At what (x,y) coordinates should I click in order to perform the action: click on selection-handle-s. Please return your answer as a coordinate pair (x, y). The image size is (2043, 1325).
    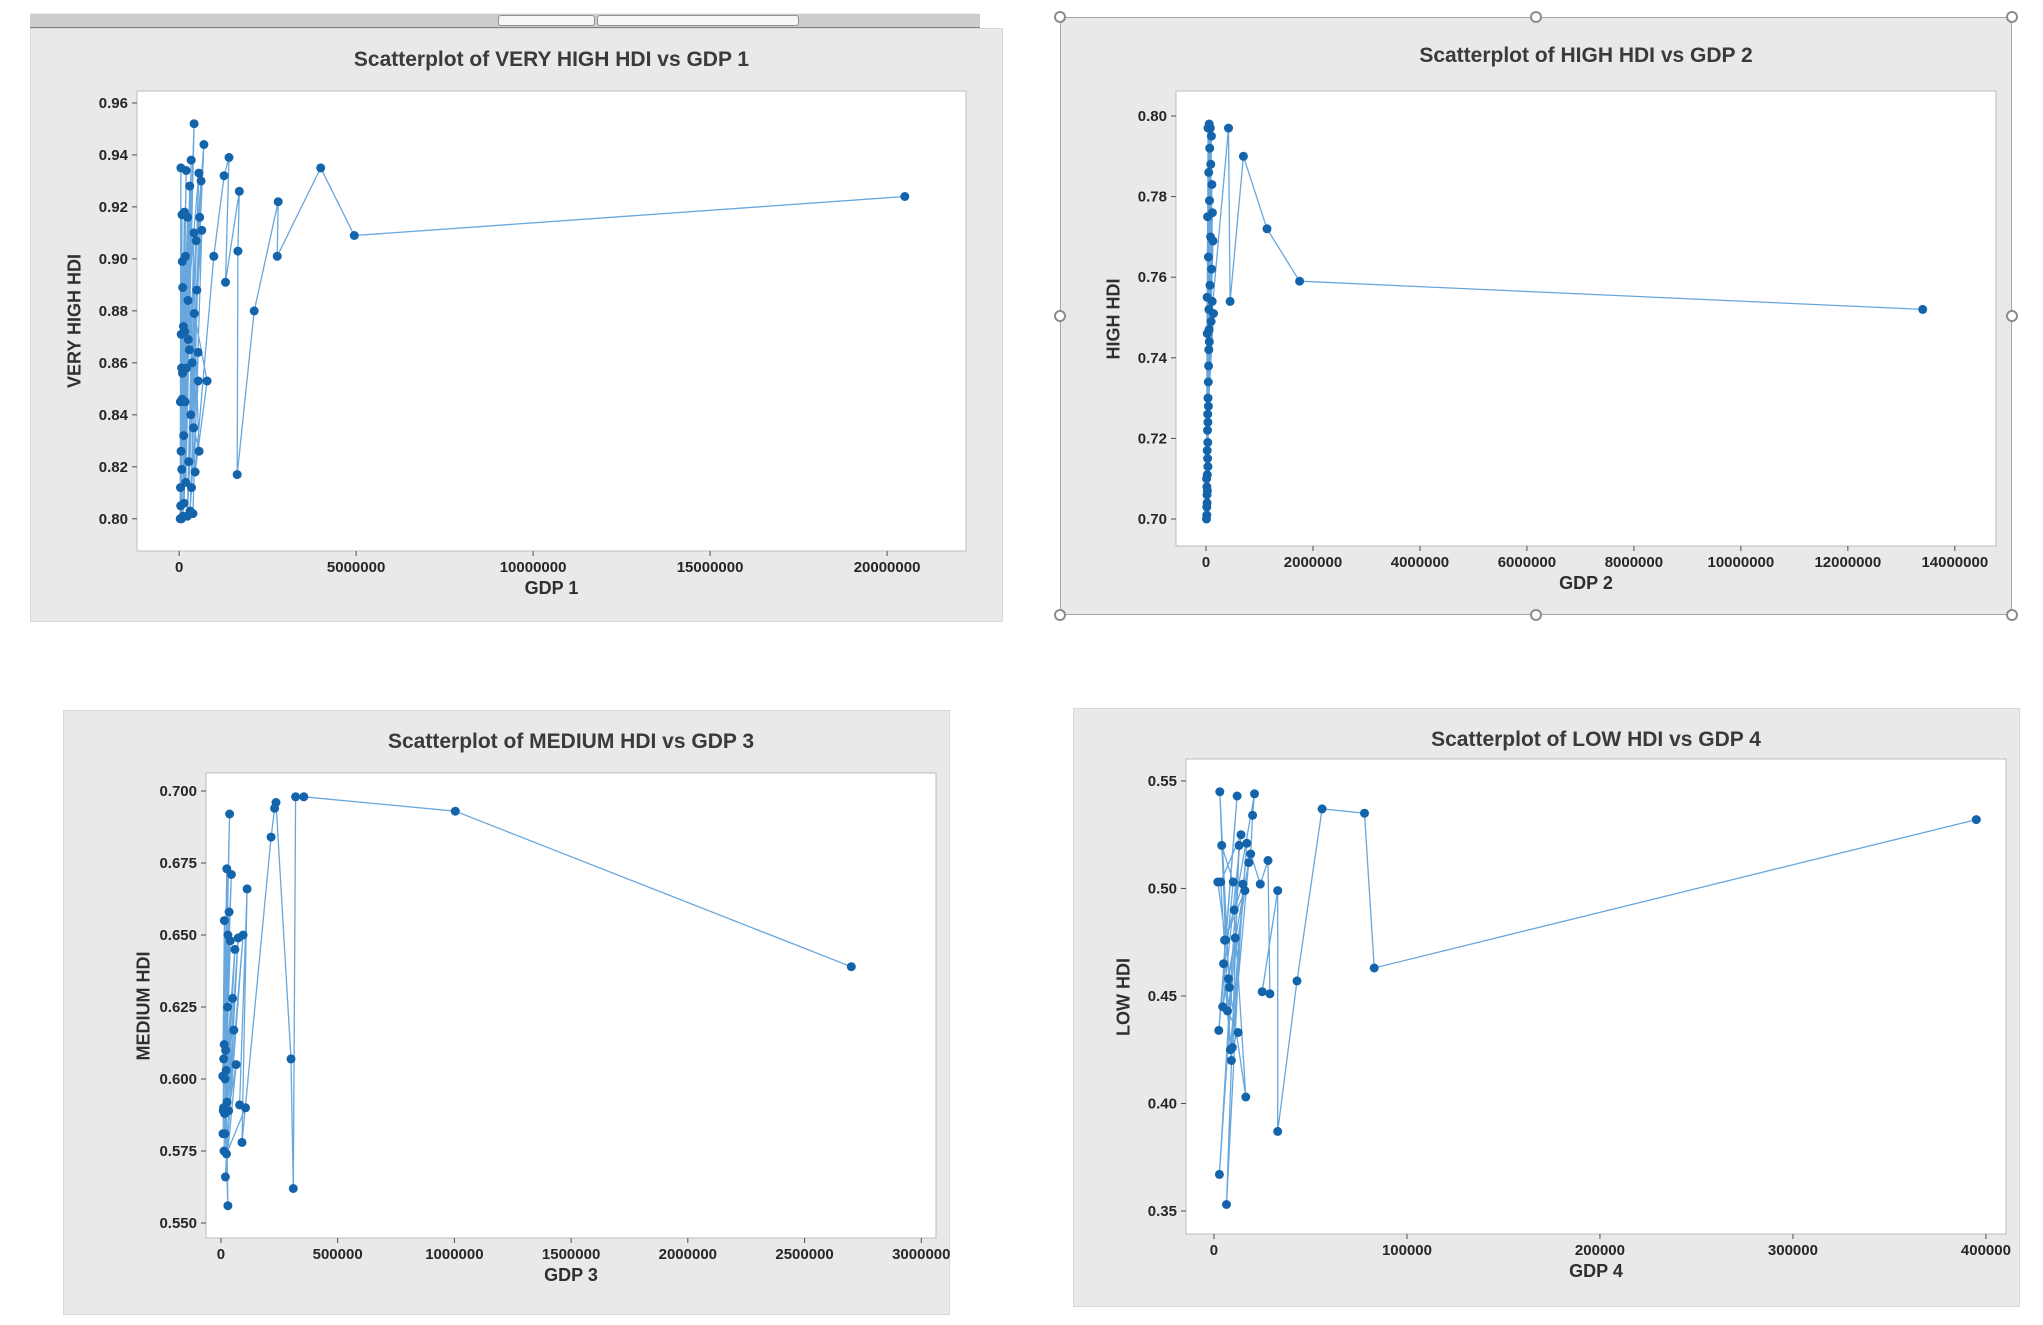
    Looking at the image, I should click on (1536, 615).